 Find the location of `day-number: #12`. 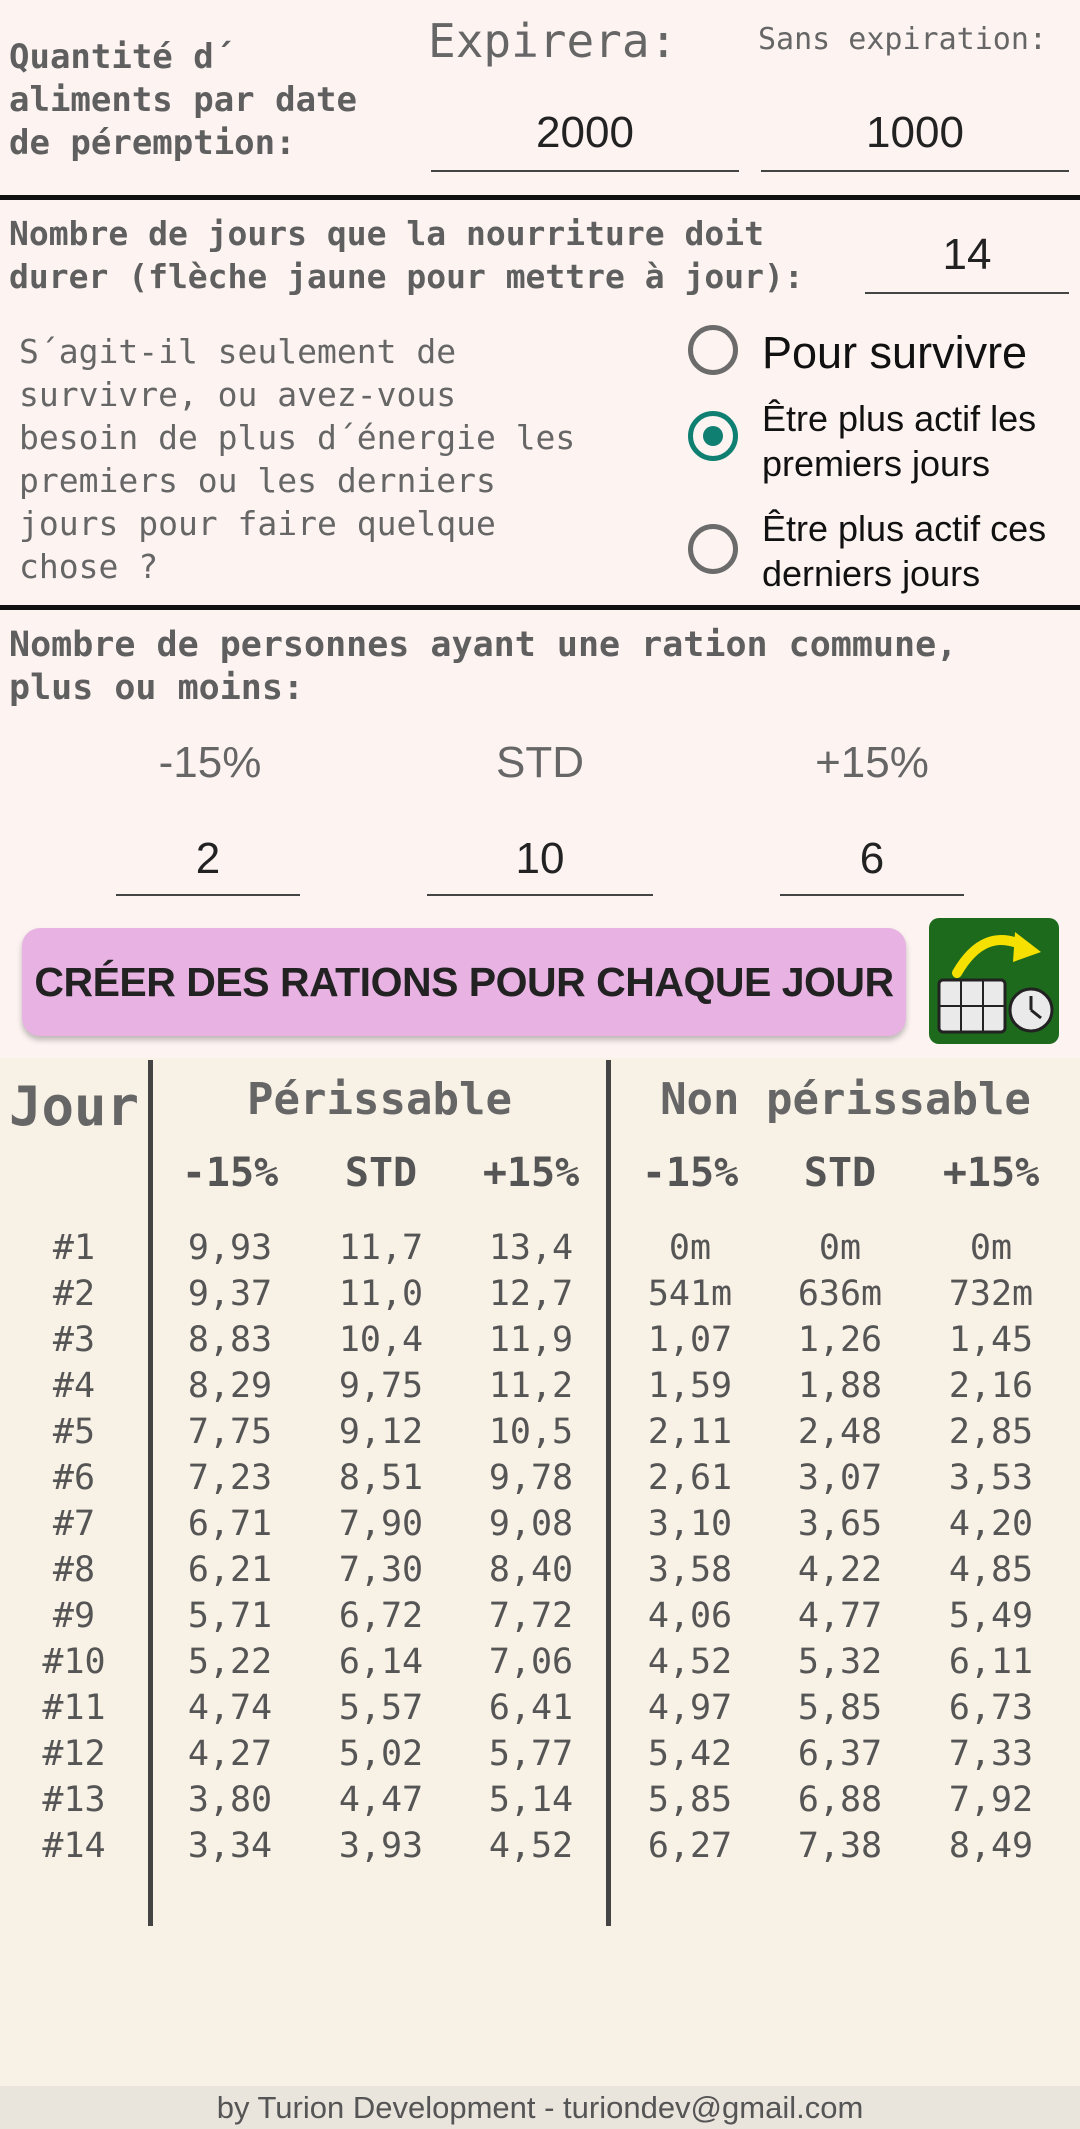

day-number: #12 is located at coordinates (74, 1754).